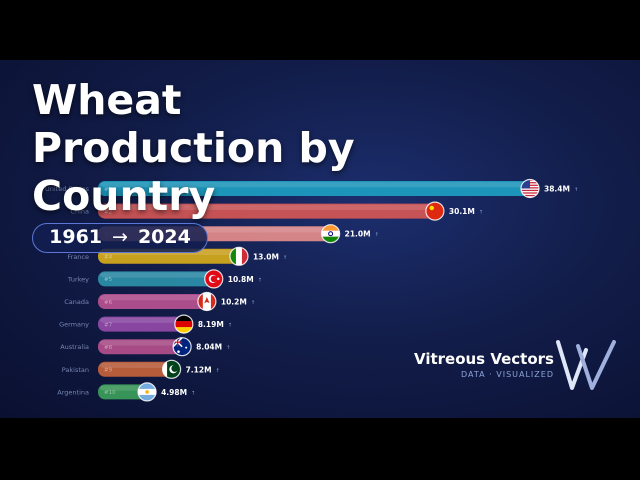 The image size is (640, 480). What do you see at coordinates (358, 234) in the screenshot?
I see `value-label: 21.0M` at bounding box center [358, 234].